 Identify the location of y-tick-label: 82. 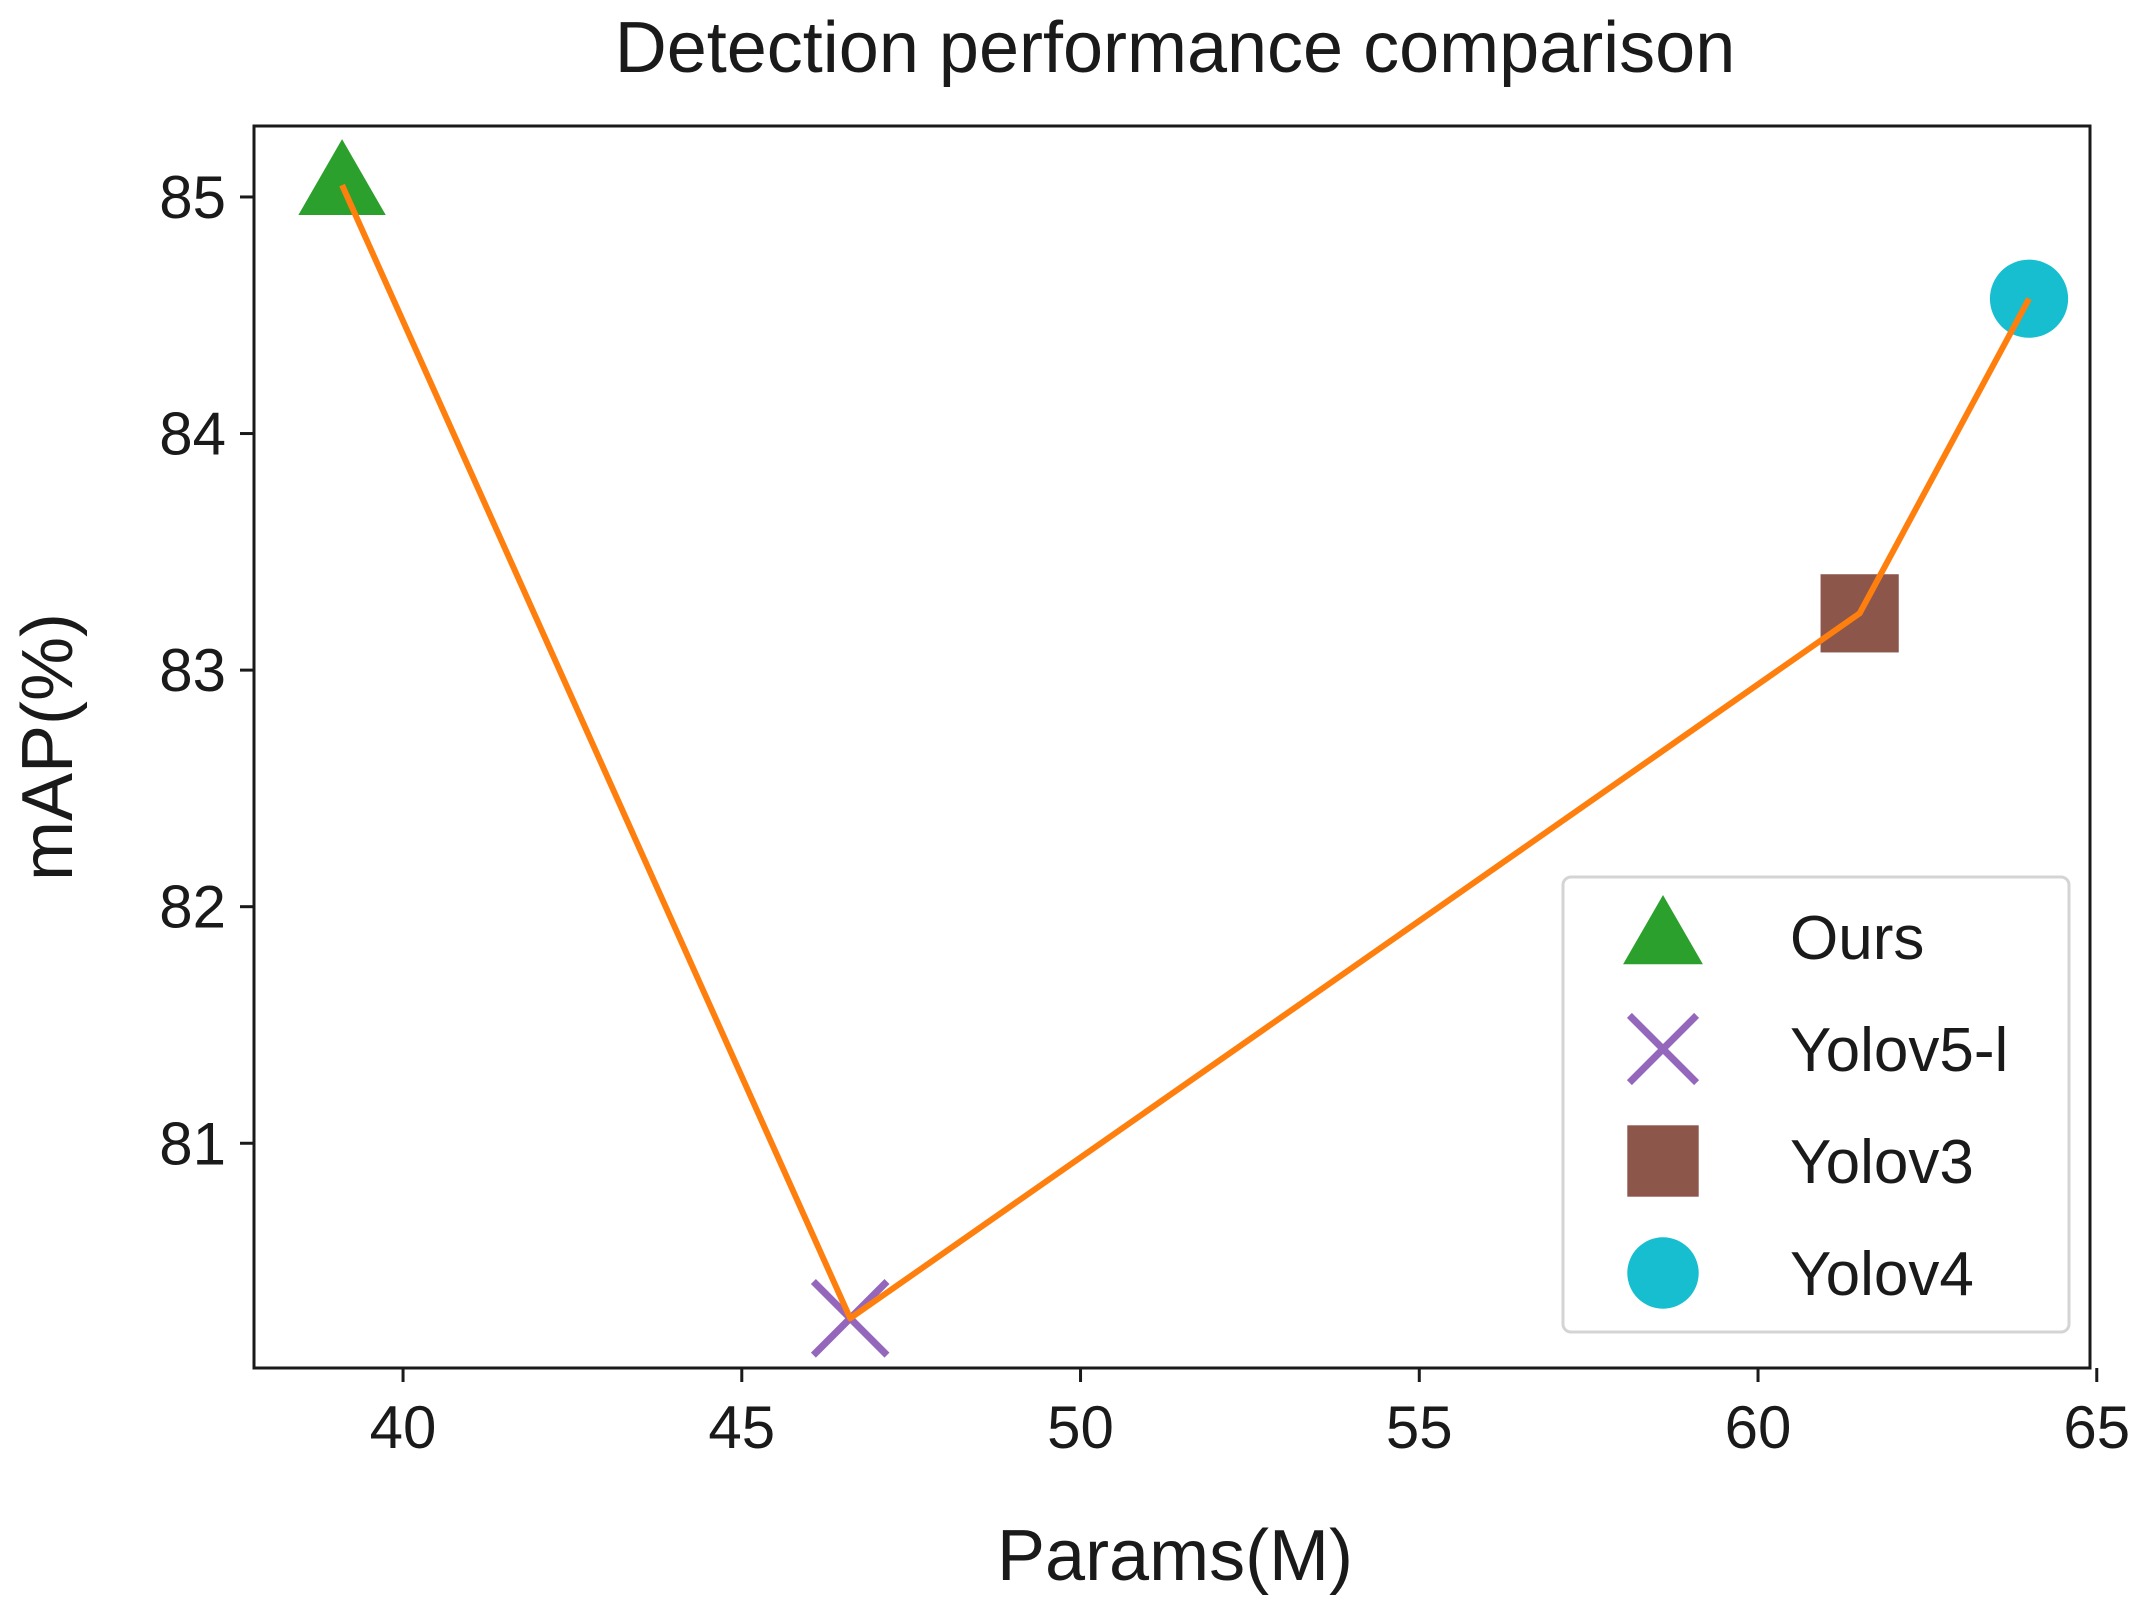
(192, 907).